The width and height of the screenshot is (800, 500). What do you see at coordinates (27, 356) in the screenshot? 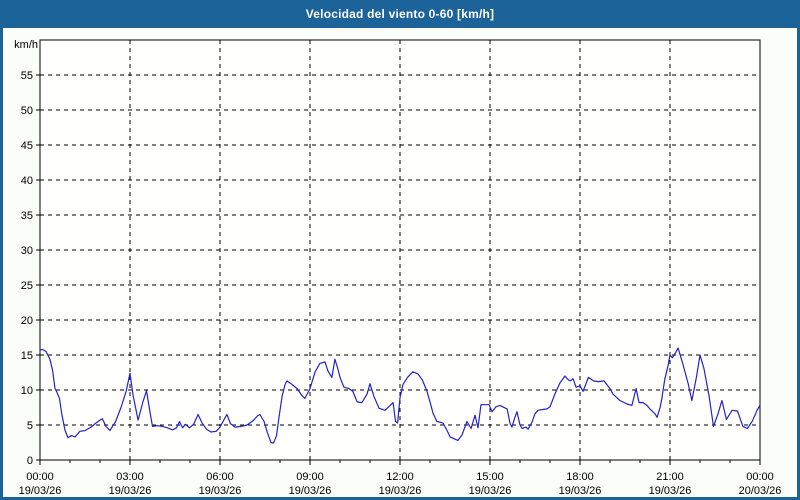
I see `y-tick-label: 15` at bounding box center [27, 356].